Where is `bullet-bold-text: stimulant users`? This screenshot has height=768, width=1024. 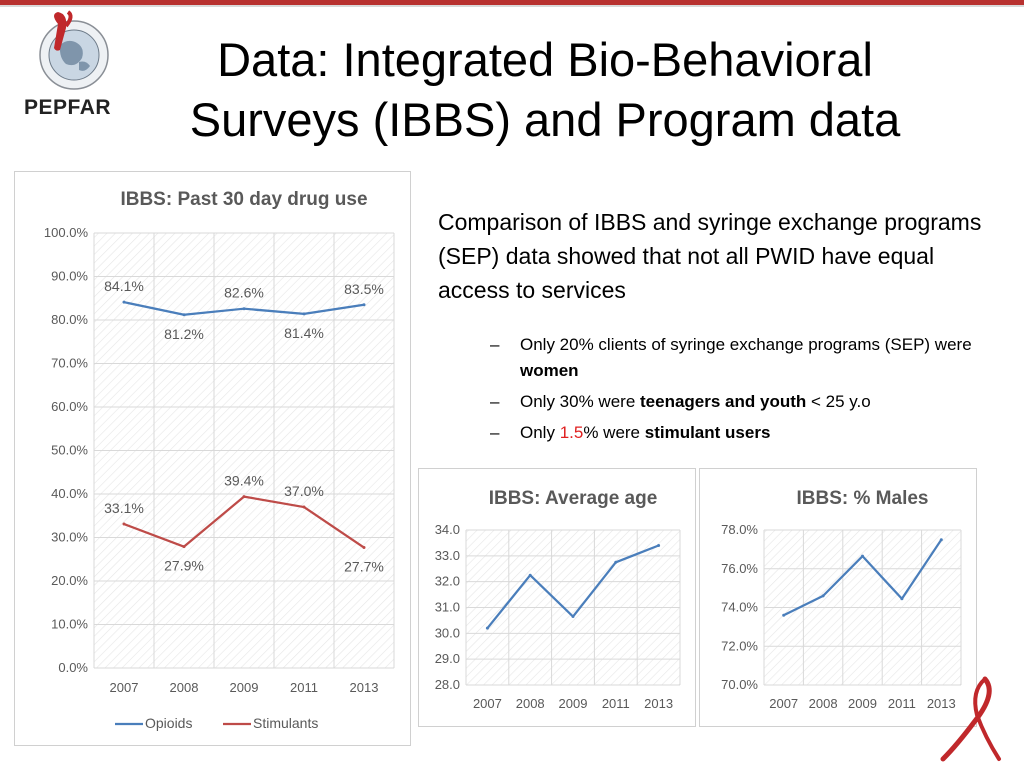
bullet-bold-text: stimulant users is located at coordinates (707, 432).